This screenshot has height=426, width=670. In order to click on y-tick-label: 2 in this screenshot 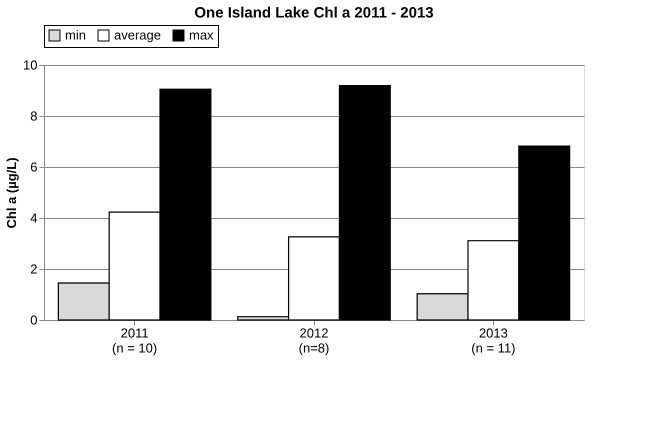, I will do `click(34, 269)`.